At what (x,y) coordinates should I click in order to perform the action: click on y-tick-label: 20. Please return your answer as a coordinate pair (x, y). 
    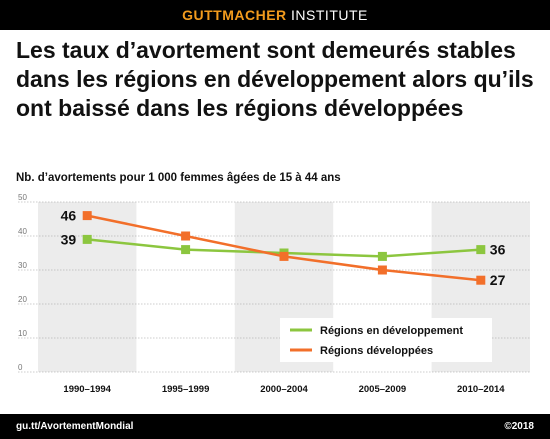
    Looking at the image, I should click on (22, 299).